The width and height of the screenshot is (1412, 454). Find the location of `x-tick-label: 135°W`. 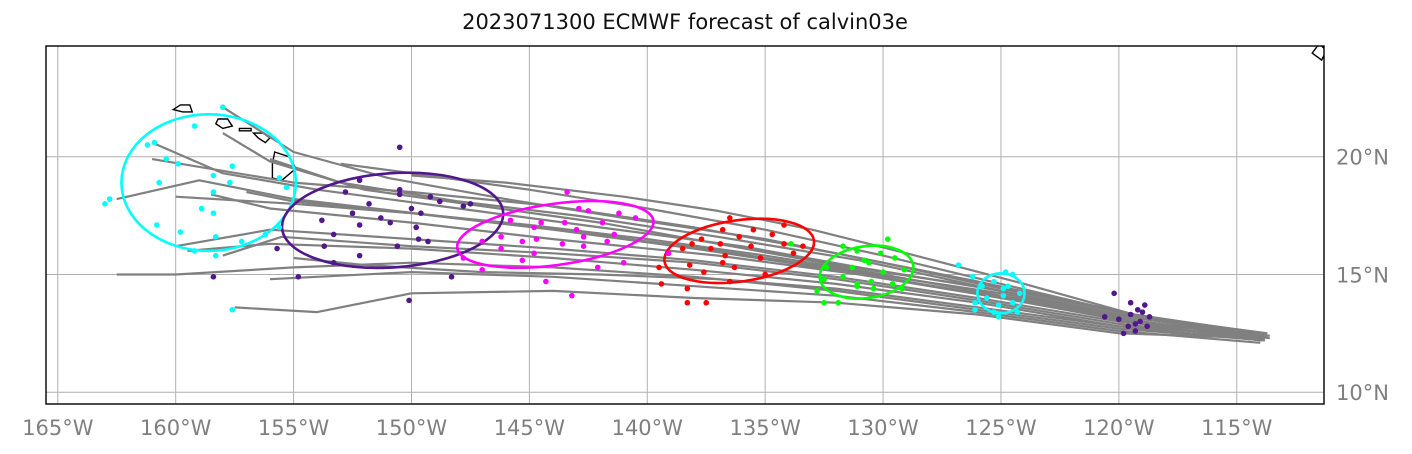

x-tick-label: 135°W is located at coordinates (765, 428).